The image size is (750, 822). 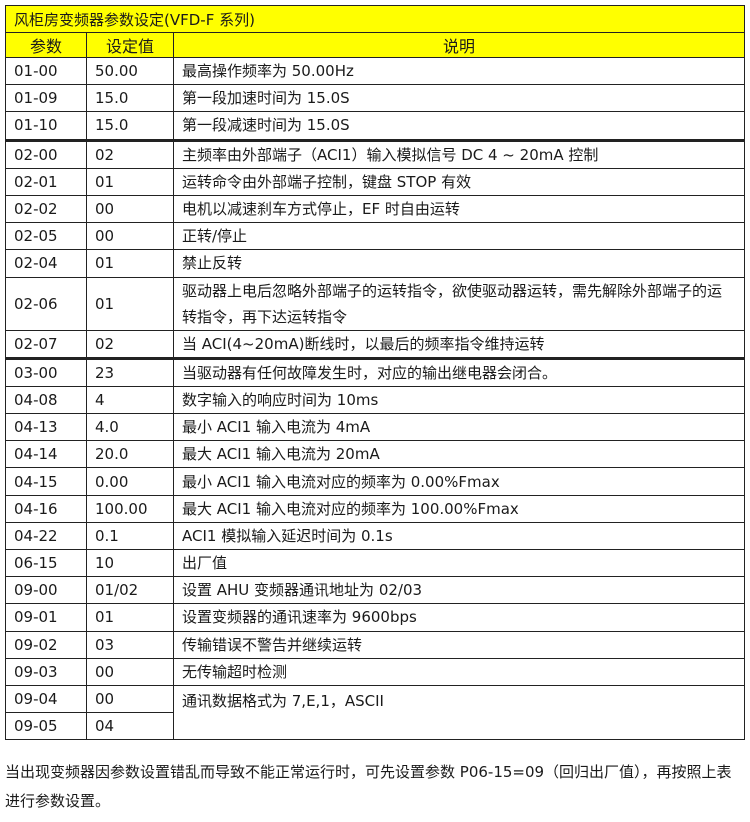 What do you see at coordinates (46, 209) in the screenshot?
I see `param-cell: 02-02` at bounding box center [46, 209].